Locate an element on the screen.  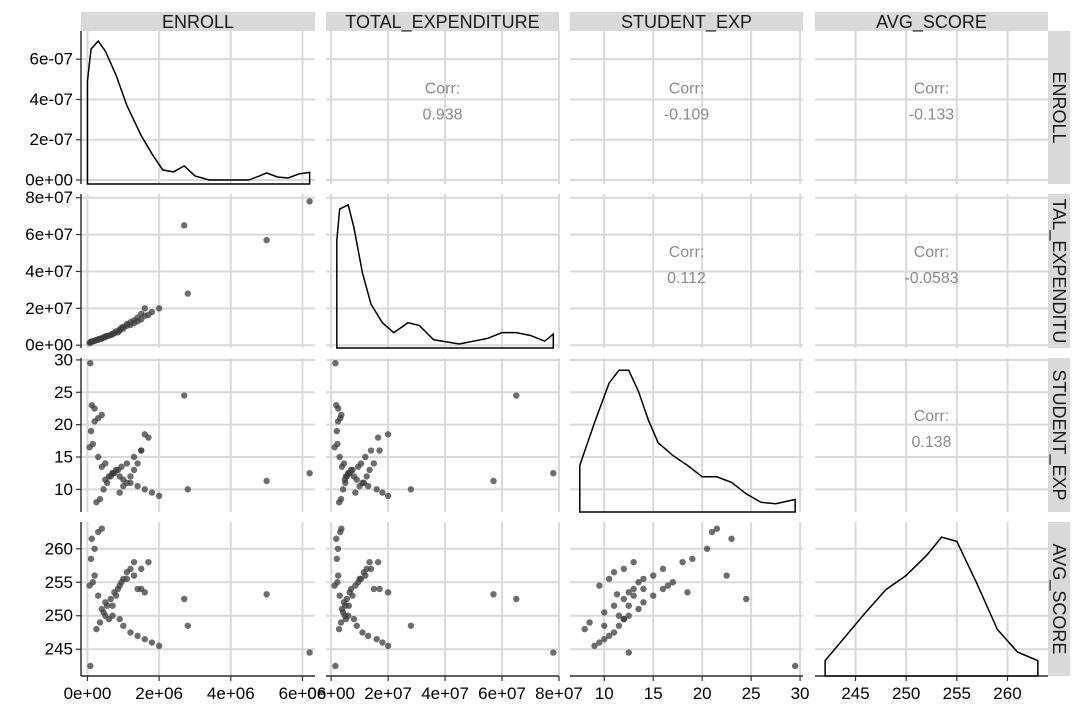
y-tick-label-2-3: 25 is located at coordinates (63, 392).